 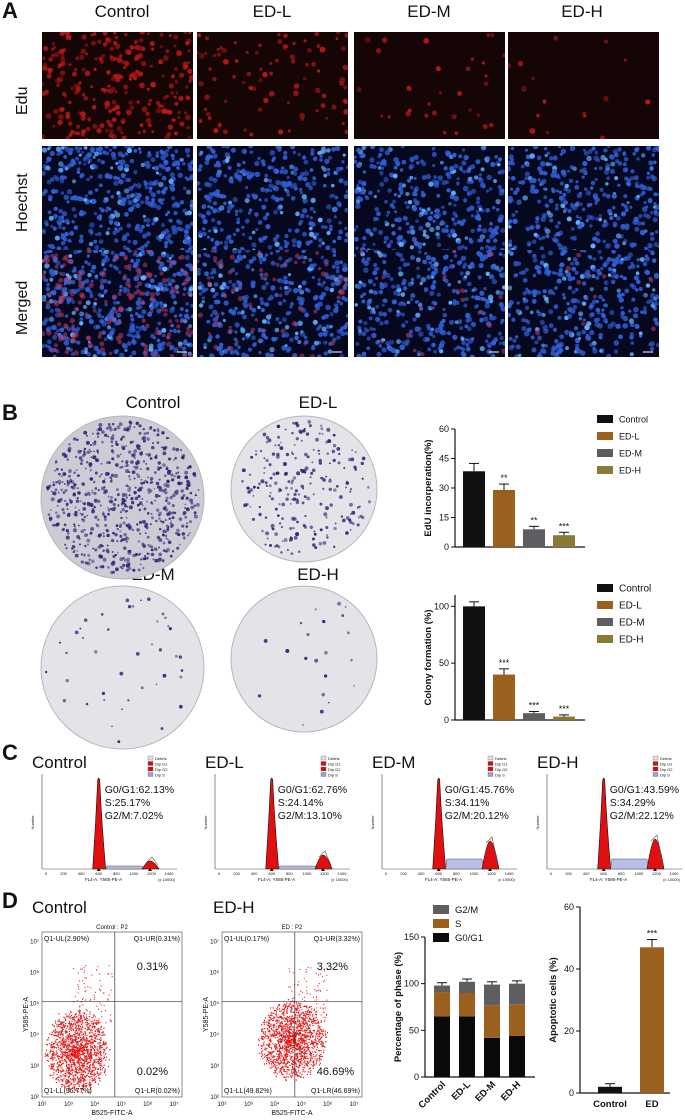 What do you see at coordinates (479, 790) in the screenshot?
I see `cell-cycle-stat: G0/G1:45.76%` at bounding box center [479, 790].